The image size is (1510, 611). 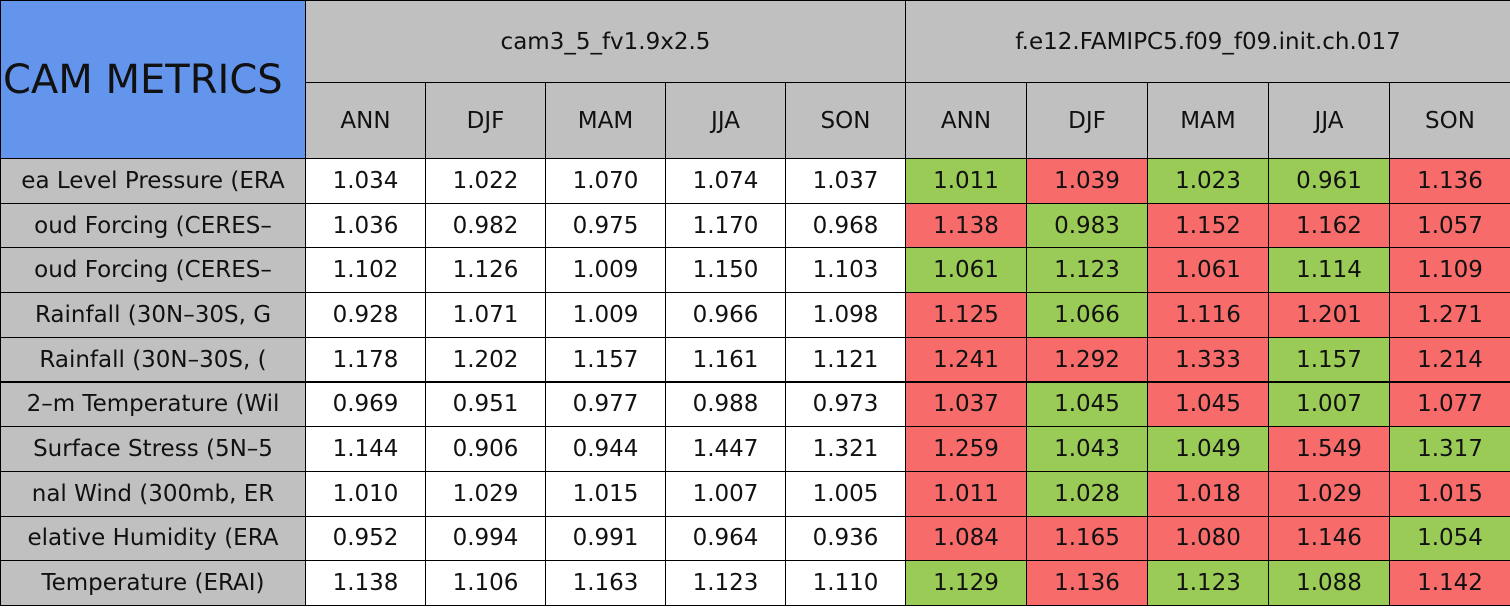 What do you see at coordinates (605, 225) in the screenshot?
I see `value-cell: 0.975` at bounding box center [605, 225].